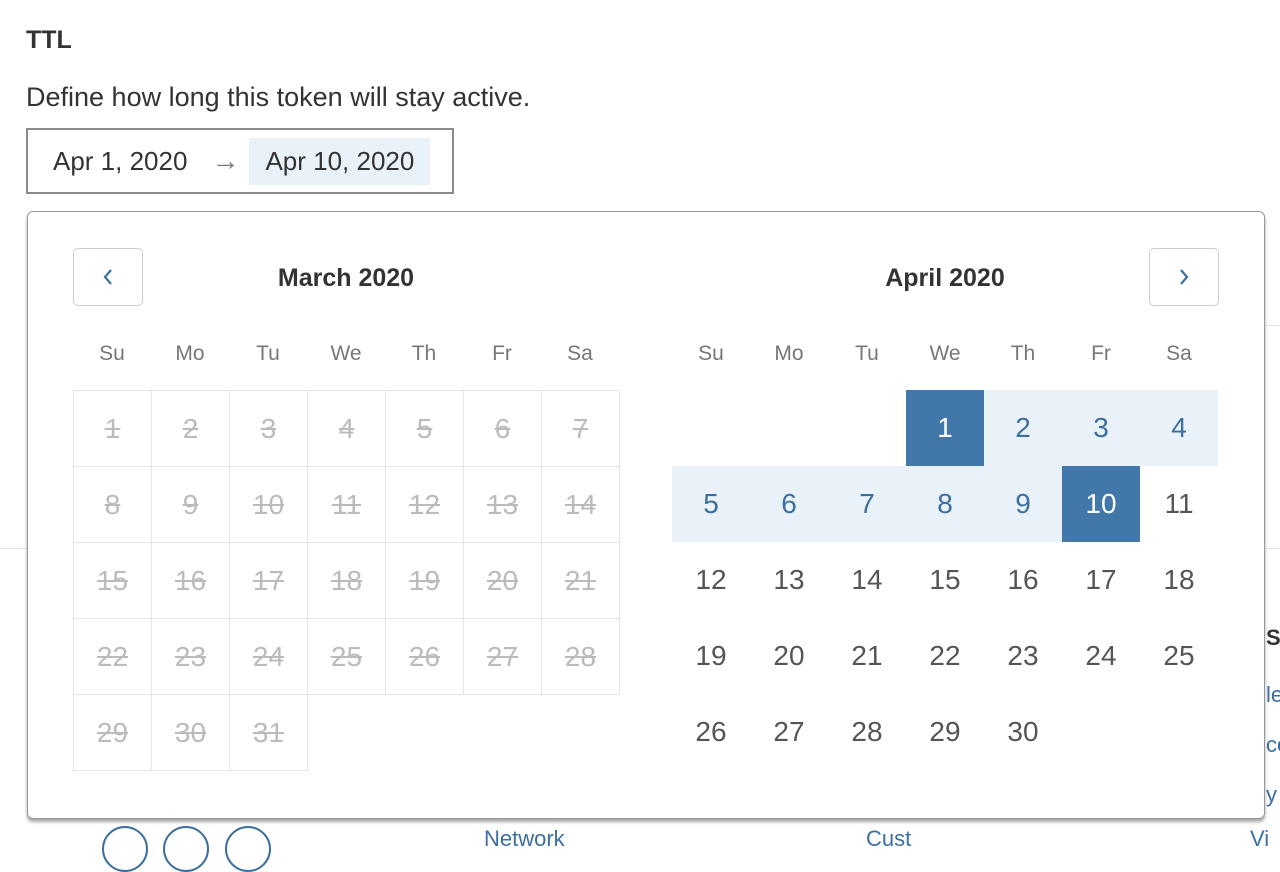 Image resolution: width=1280 pixels, height=872 pixels. Describe the element at coordinates (1273, 694) in the screenshot. I see `bg-link: le` at that location.